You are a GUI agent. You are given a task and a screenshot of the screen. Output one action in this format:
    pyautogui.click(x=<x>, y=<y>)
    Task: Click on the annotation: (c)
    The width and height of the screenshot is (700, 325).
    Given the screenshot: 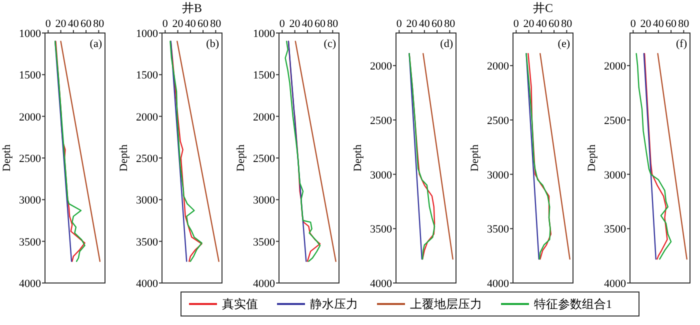 What is the action you would take?
    pyautogui.click(x=330, y=44)
    